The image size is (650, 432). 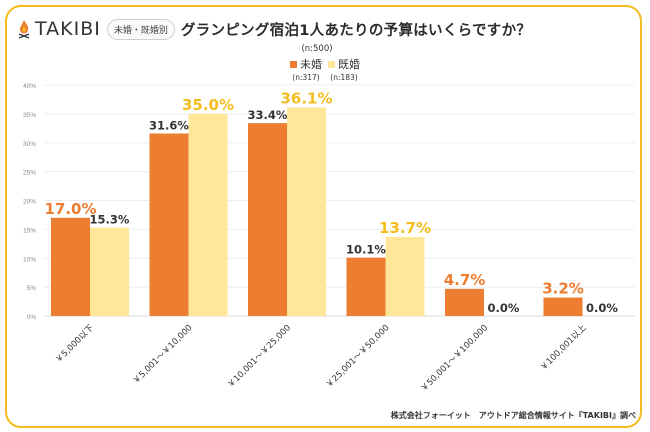 What do you see at coordinates (306, 77) in the screenshot?
I see `legend-n-unmarried: (n:317)` at bounding box center [306, 77].